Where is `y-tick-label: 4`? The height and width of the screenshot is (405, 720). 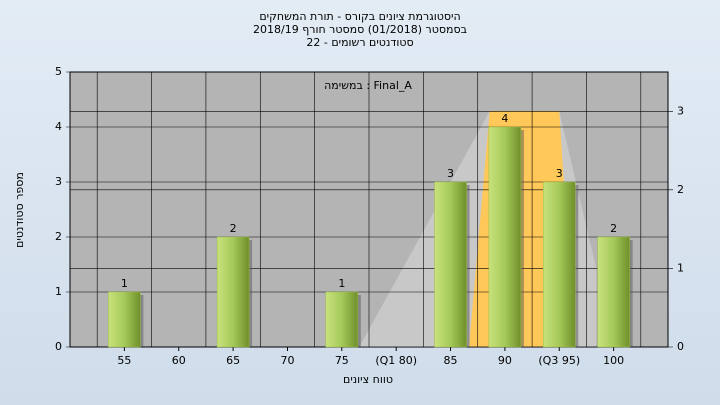
y-tick-label: 4 is located at coordinates (58, 126).